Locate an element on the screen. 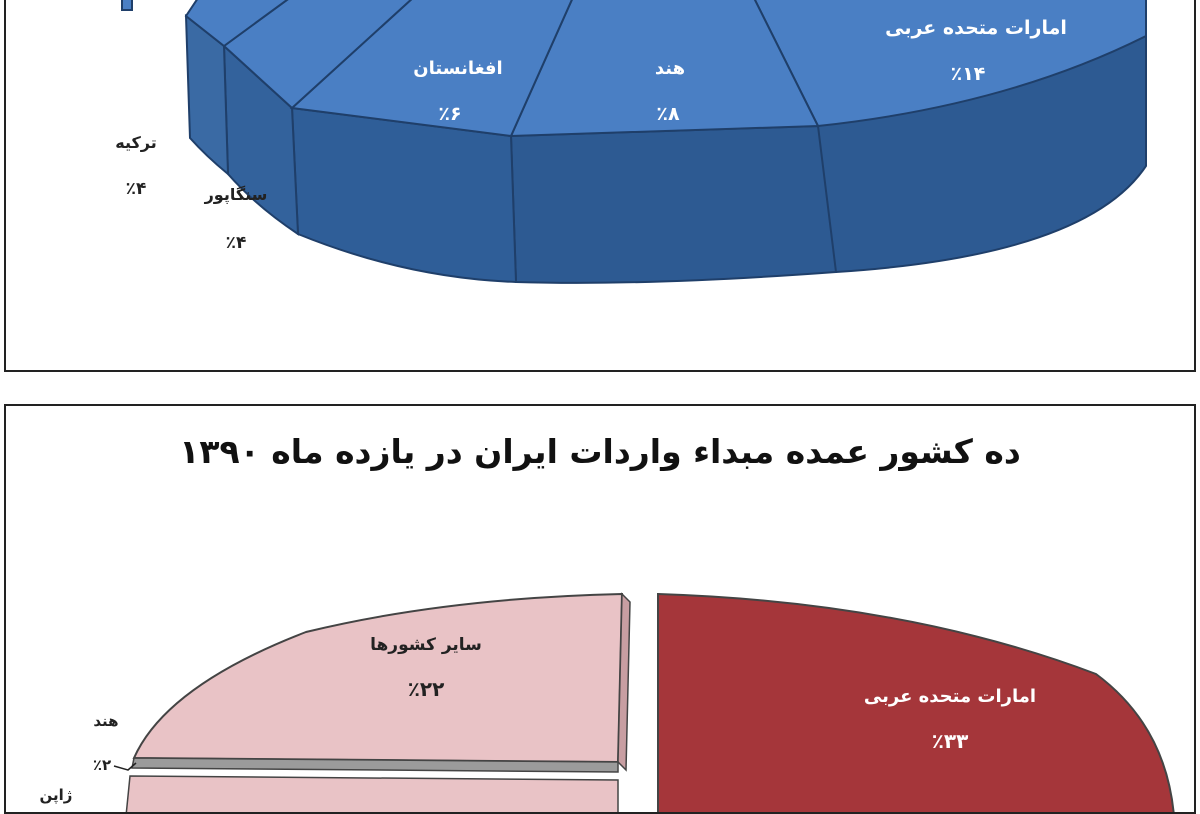 This screenshot has height=814, width=1200. top-value-turkey: ٪۴ is located at coordinates (136, 189).